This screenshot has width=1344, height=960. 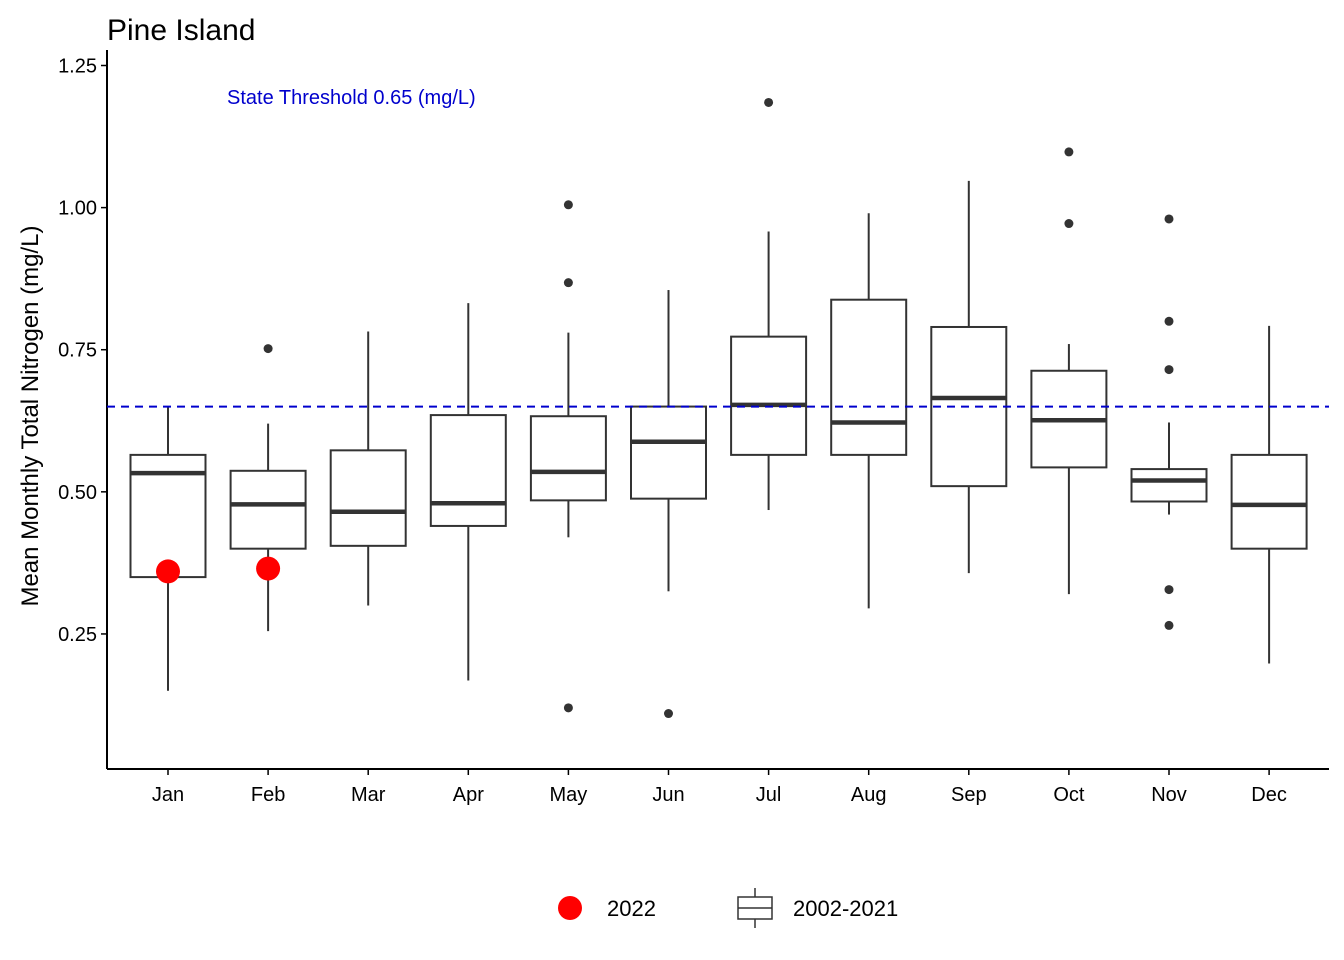 What do you see at coordinates (77, 351) in the screenshot?
I see `y-tick-label: 0.75` at bounding box center [77, 351].